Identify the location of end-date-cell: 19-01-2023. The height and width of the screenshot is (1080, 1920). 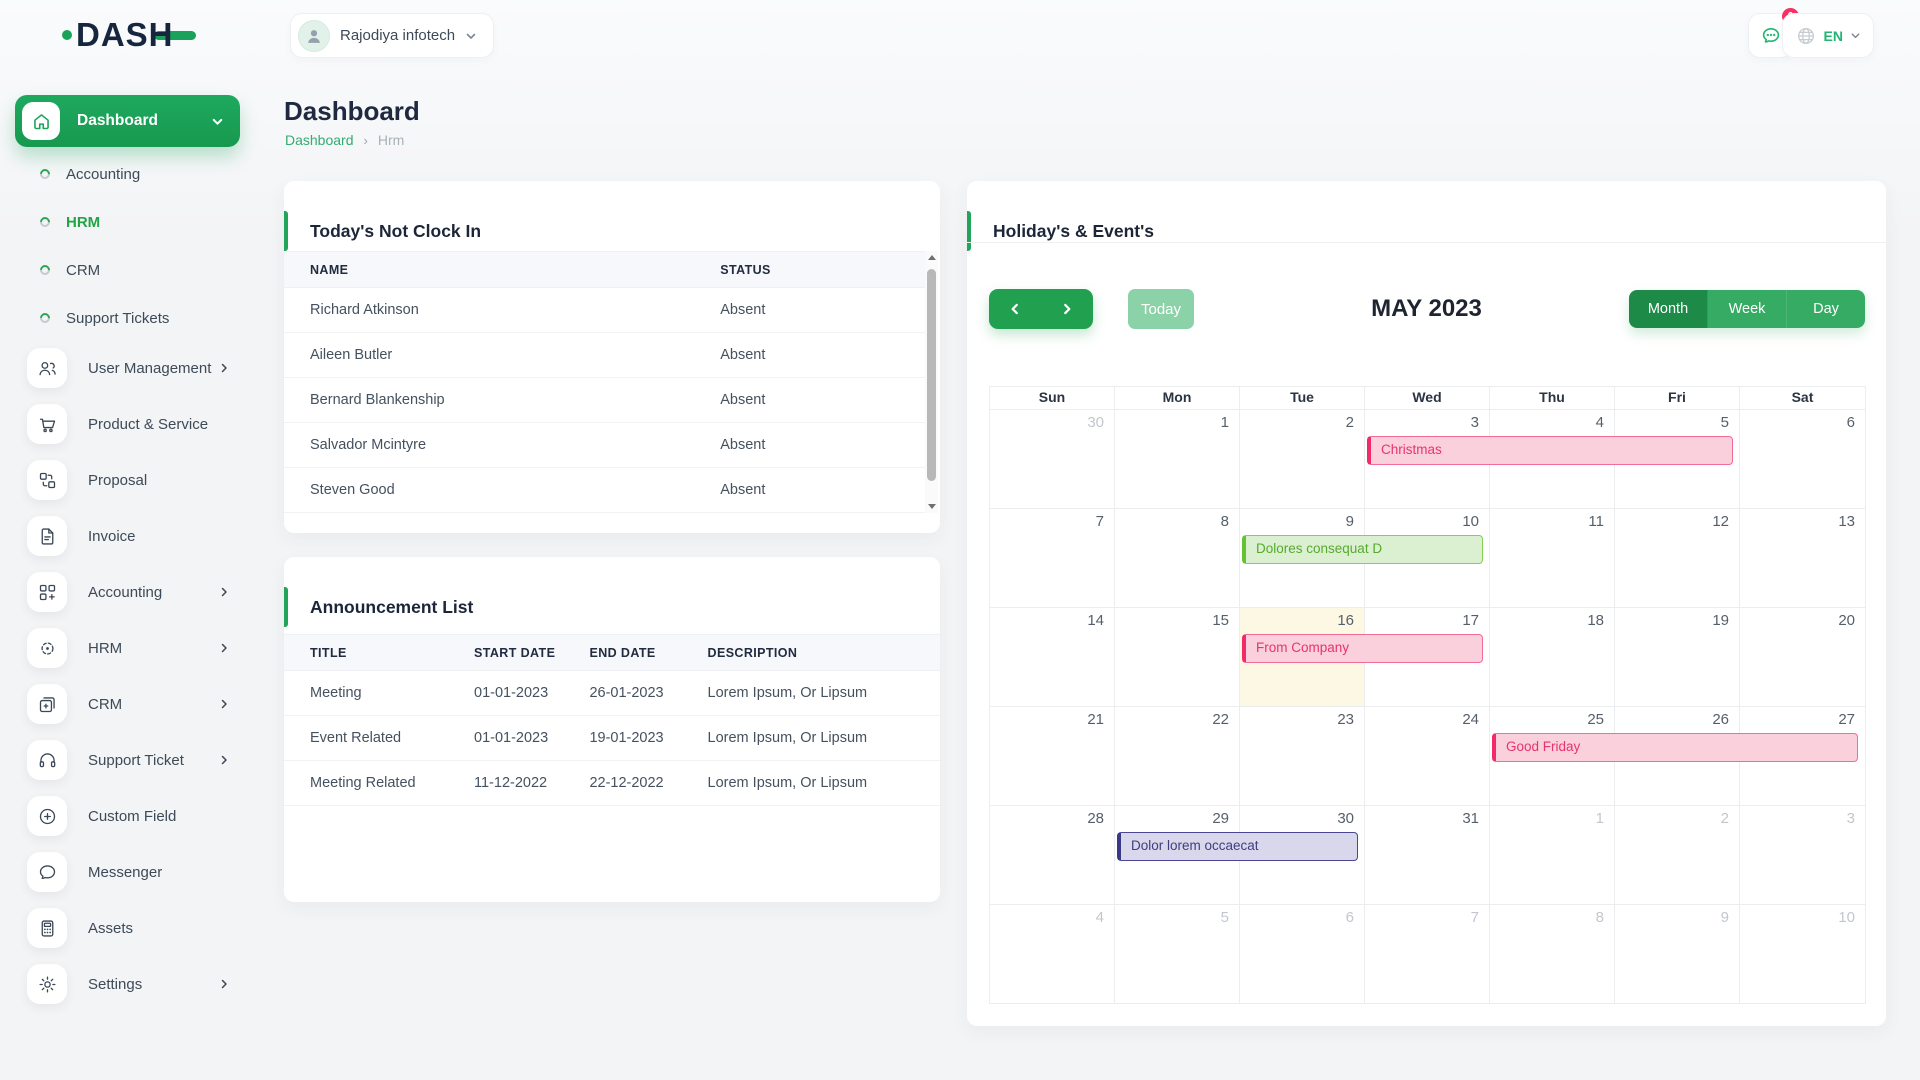
(622, 738).